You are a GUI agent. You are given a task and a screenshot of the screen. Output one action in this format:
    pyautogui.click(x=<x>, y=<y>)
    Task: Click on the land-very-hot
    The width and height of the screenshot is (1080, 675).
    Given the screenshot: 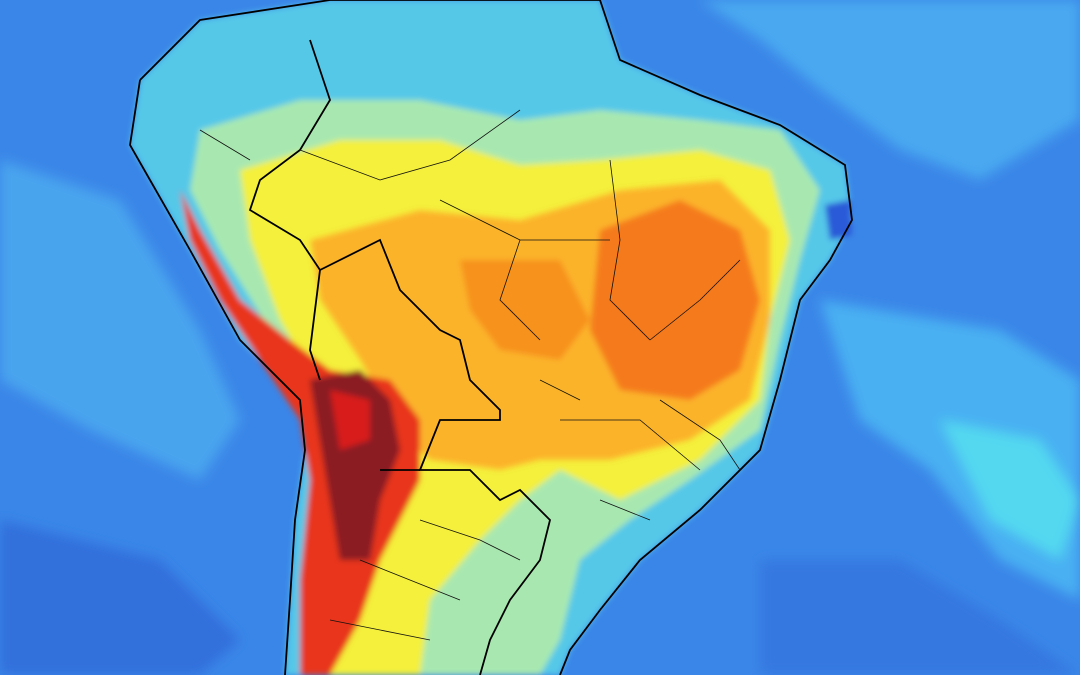 What is the action you would take?
    pyautogui.click(x=675, y=300)
    